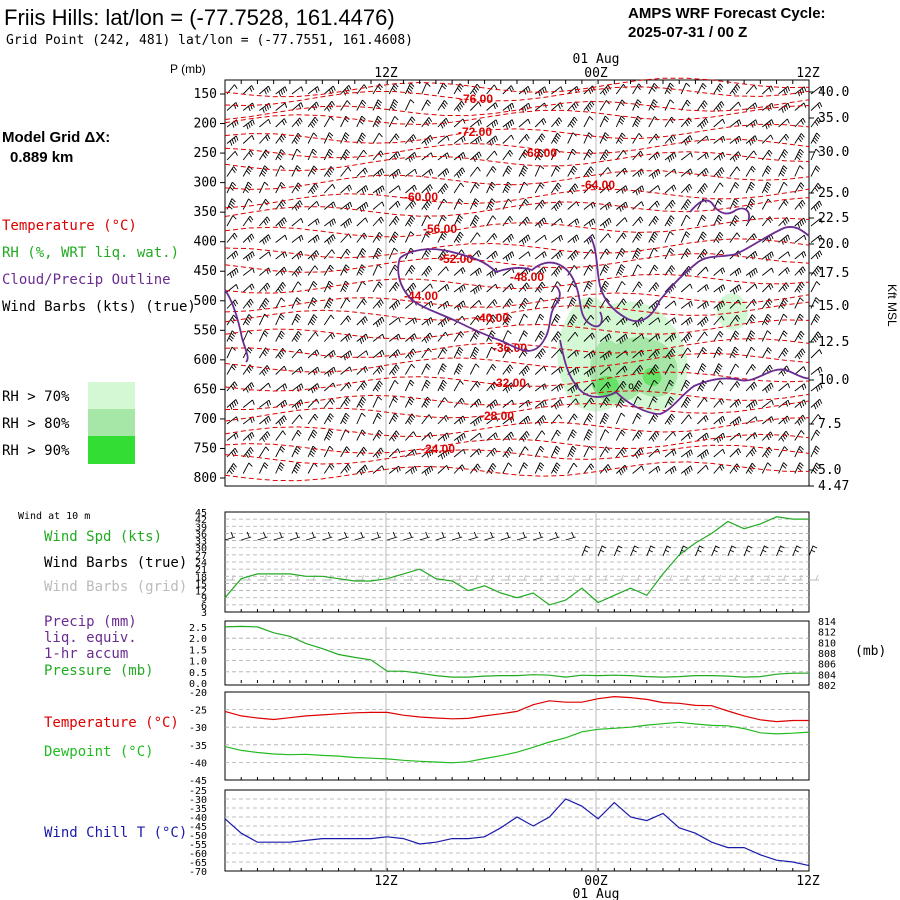  What do you see at coordinates (829, 470) in the screenshot?
I see `height-tick-label: 5.0` at bounding box center [829, 470].